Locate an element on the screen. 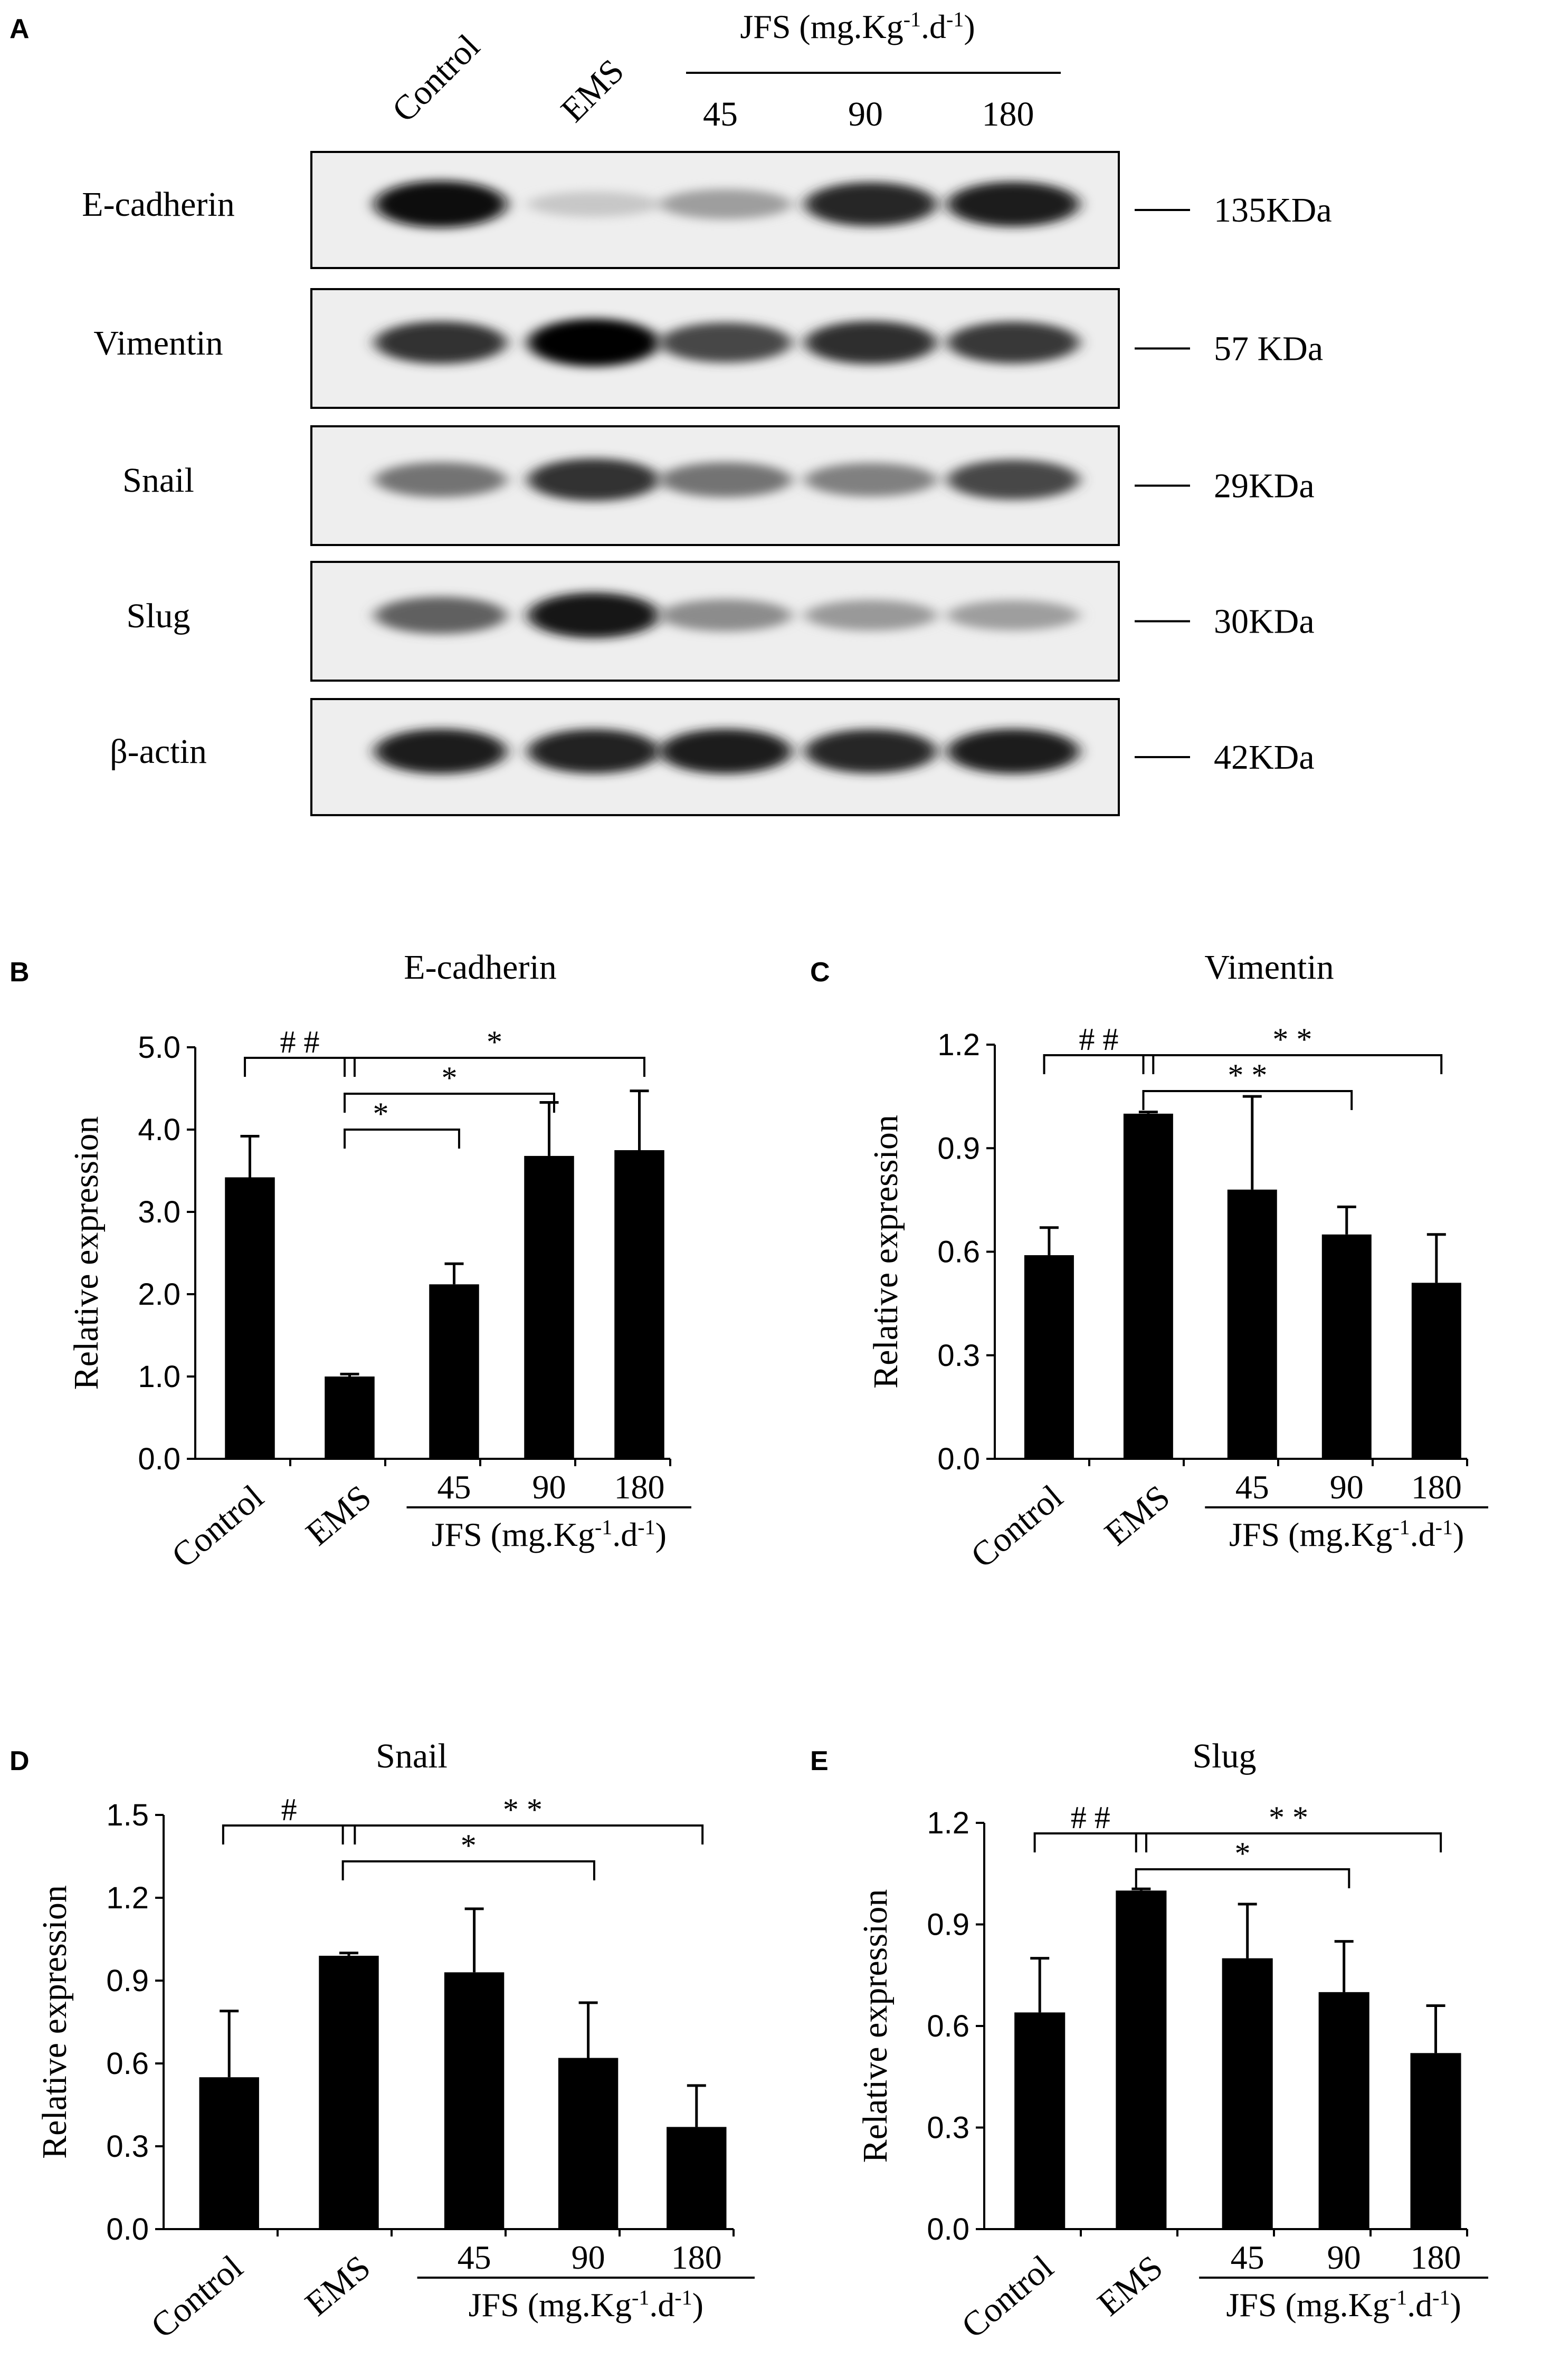 Image resolution: width=1541 pixels, height=2380 pixels. dose-label-90: 90 is located at coordinates (865, 114).